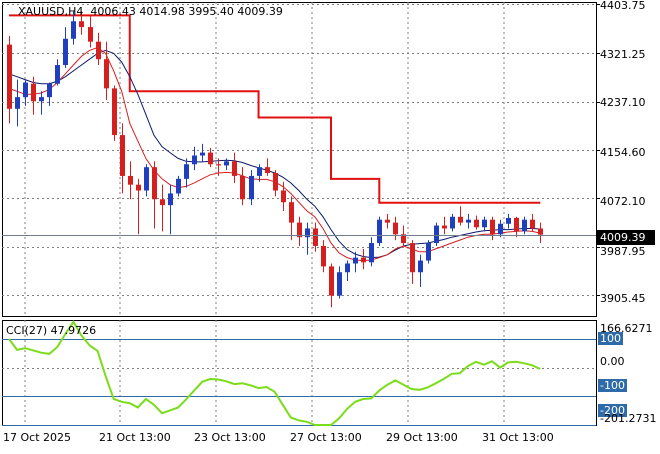 This screenshot has height=454, width=660. What do you see at coordinates (326, 437) in the screenshot?
I see `time-tick-3: 27 Oct 13:00` at bounding box center [326, 437].